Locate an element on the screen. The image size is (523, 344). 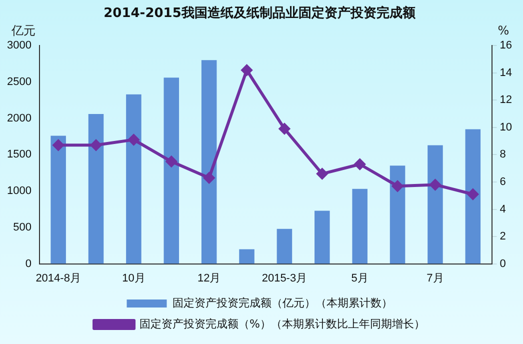
y-tick-label: 3000 is located at coordinates (19, 46).